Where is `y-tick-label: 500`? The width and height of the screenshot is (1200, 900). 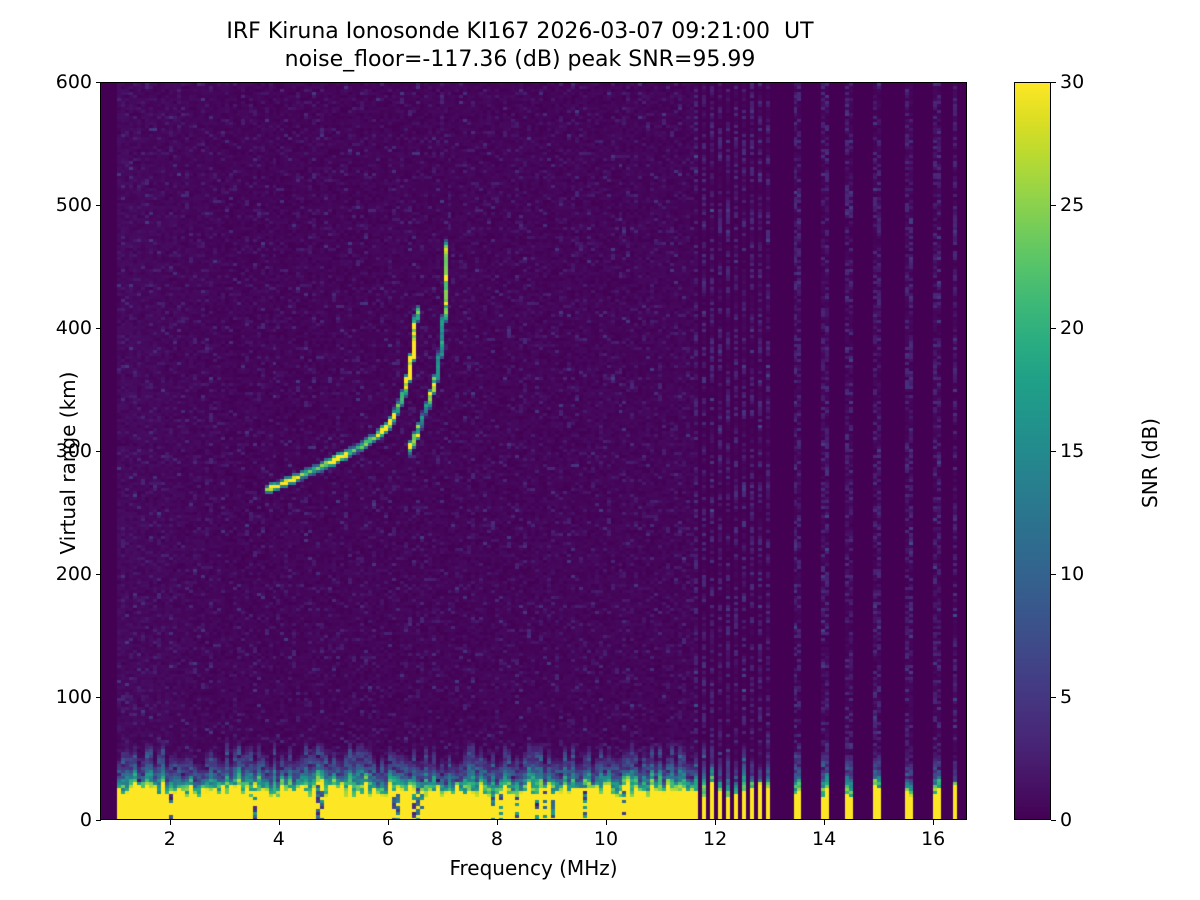
y-tick-label: 500 is located at coordinates (73, 205).